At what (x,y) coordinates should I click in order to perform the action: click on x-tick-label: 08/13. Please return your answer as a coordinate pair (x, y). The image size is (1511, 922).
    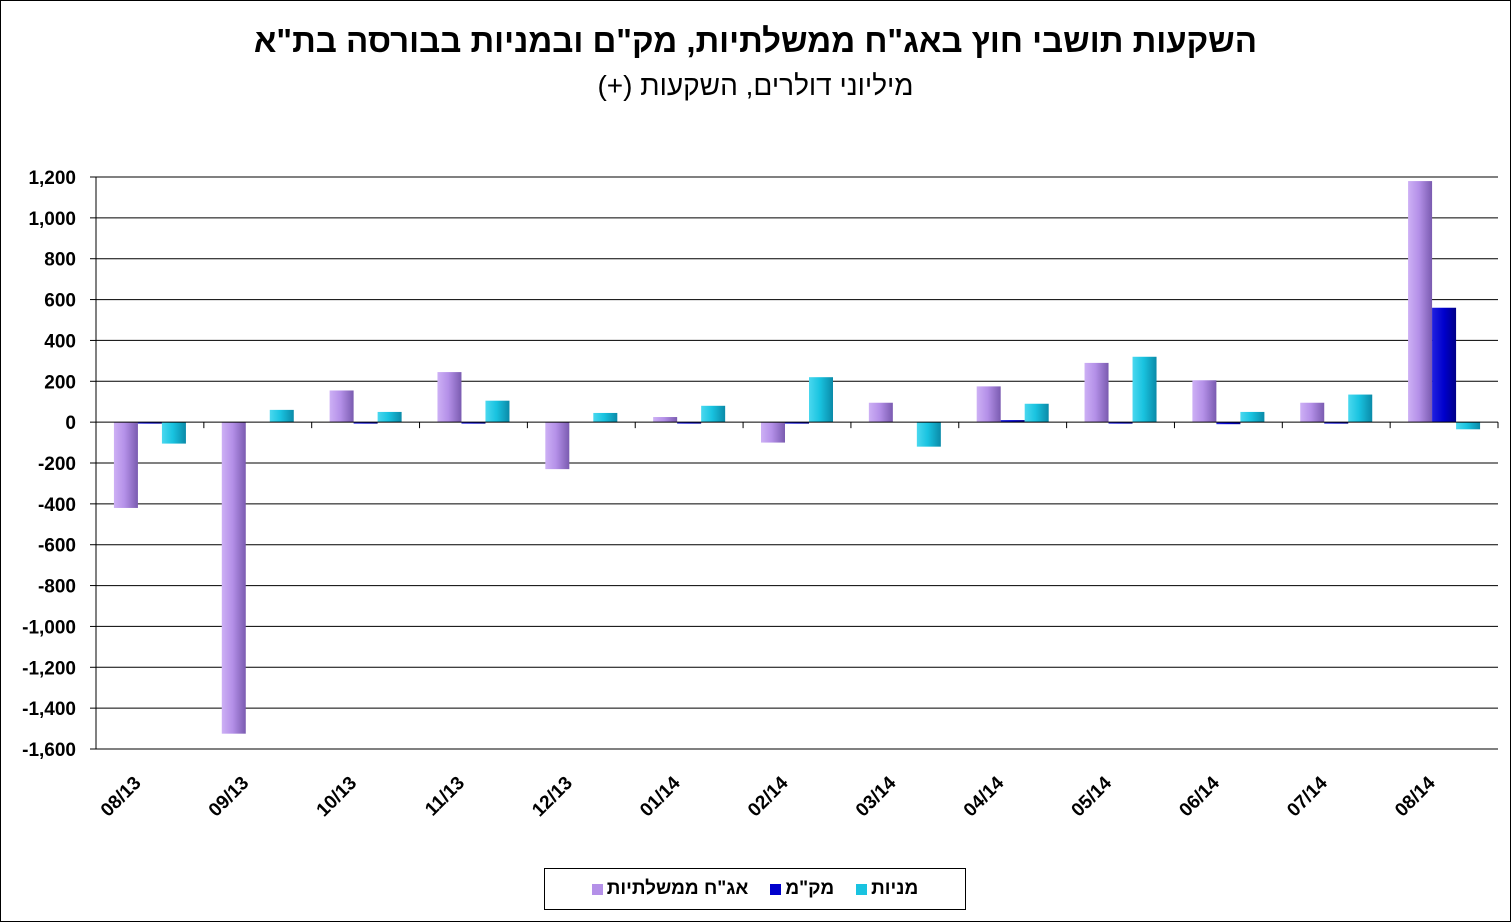
    Looking at the image, I should click on (121, 797).